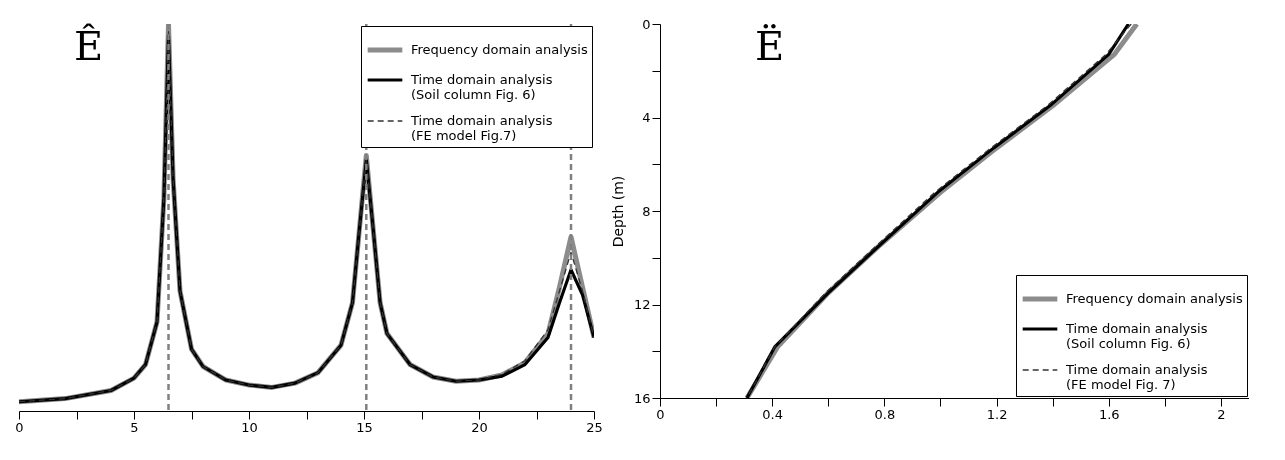  Describe the element at coordinates (89, 46) in the screenshot. I see `annotation: Ê` at that location.